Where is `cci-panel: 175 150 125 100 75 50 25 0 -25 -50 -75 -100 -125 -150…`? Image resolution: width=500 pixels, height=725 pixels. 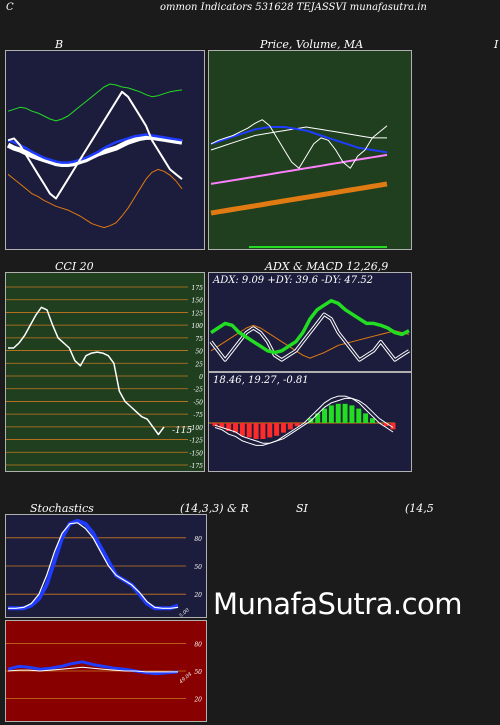 cci-panel: 175 150 125 100 75 50 25 0 -25 -50 -75 -100 -125 -150… is located at coordinates (105, 372).